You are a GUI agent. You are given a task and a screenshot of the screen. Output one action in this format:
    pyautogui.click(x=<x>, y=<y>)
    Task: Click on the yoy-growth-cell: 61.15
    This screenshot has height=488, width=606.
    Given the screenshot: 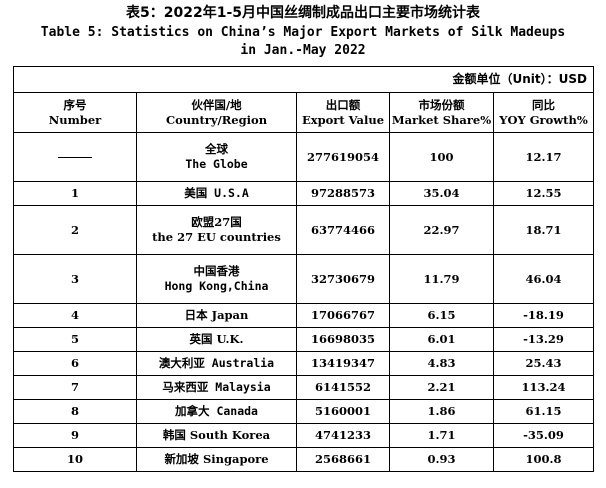 What is the action you would take?
    pyautogui.click(x=543, y=411)
    